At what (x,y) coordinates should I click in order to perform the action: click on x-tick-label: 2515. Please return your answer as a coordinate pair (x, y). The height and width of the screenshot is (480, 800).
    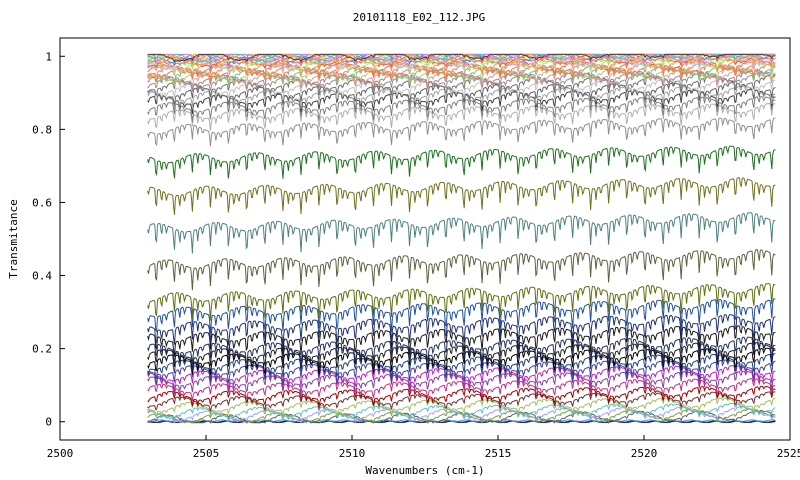
    Looking at the image, I should click on (498, 453).